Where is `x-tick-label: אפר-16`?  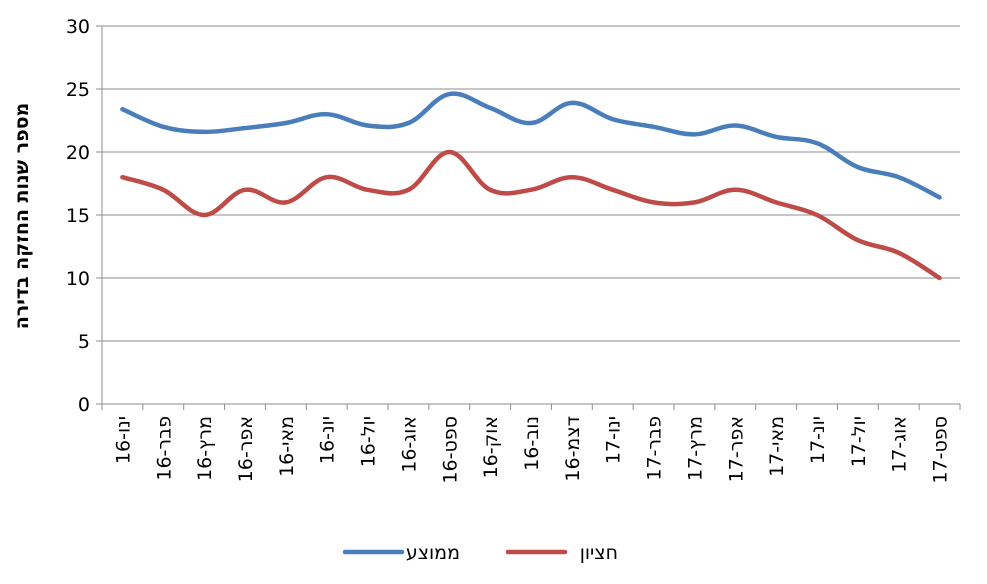
x-tick-label: אפר-16 is located at coordinates (246, 449).